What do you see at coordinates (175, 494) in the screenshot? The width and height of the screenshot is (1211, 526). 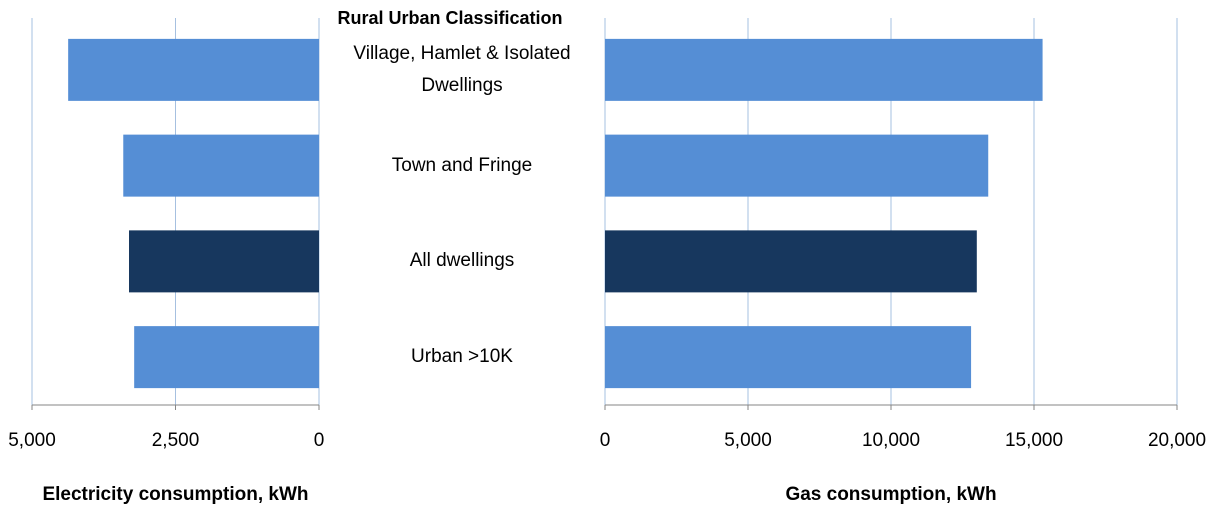 I see `x-axis-title: Electricity consumption, kWh` at bounding box center [175, 494].